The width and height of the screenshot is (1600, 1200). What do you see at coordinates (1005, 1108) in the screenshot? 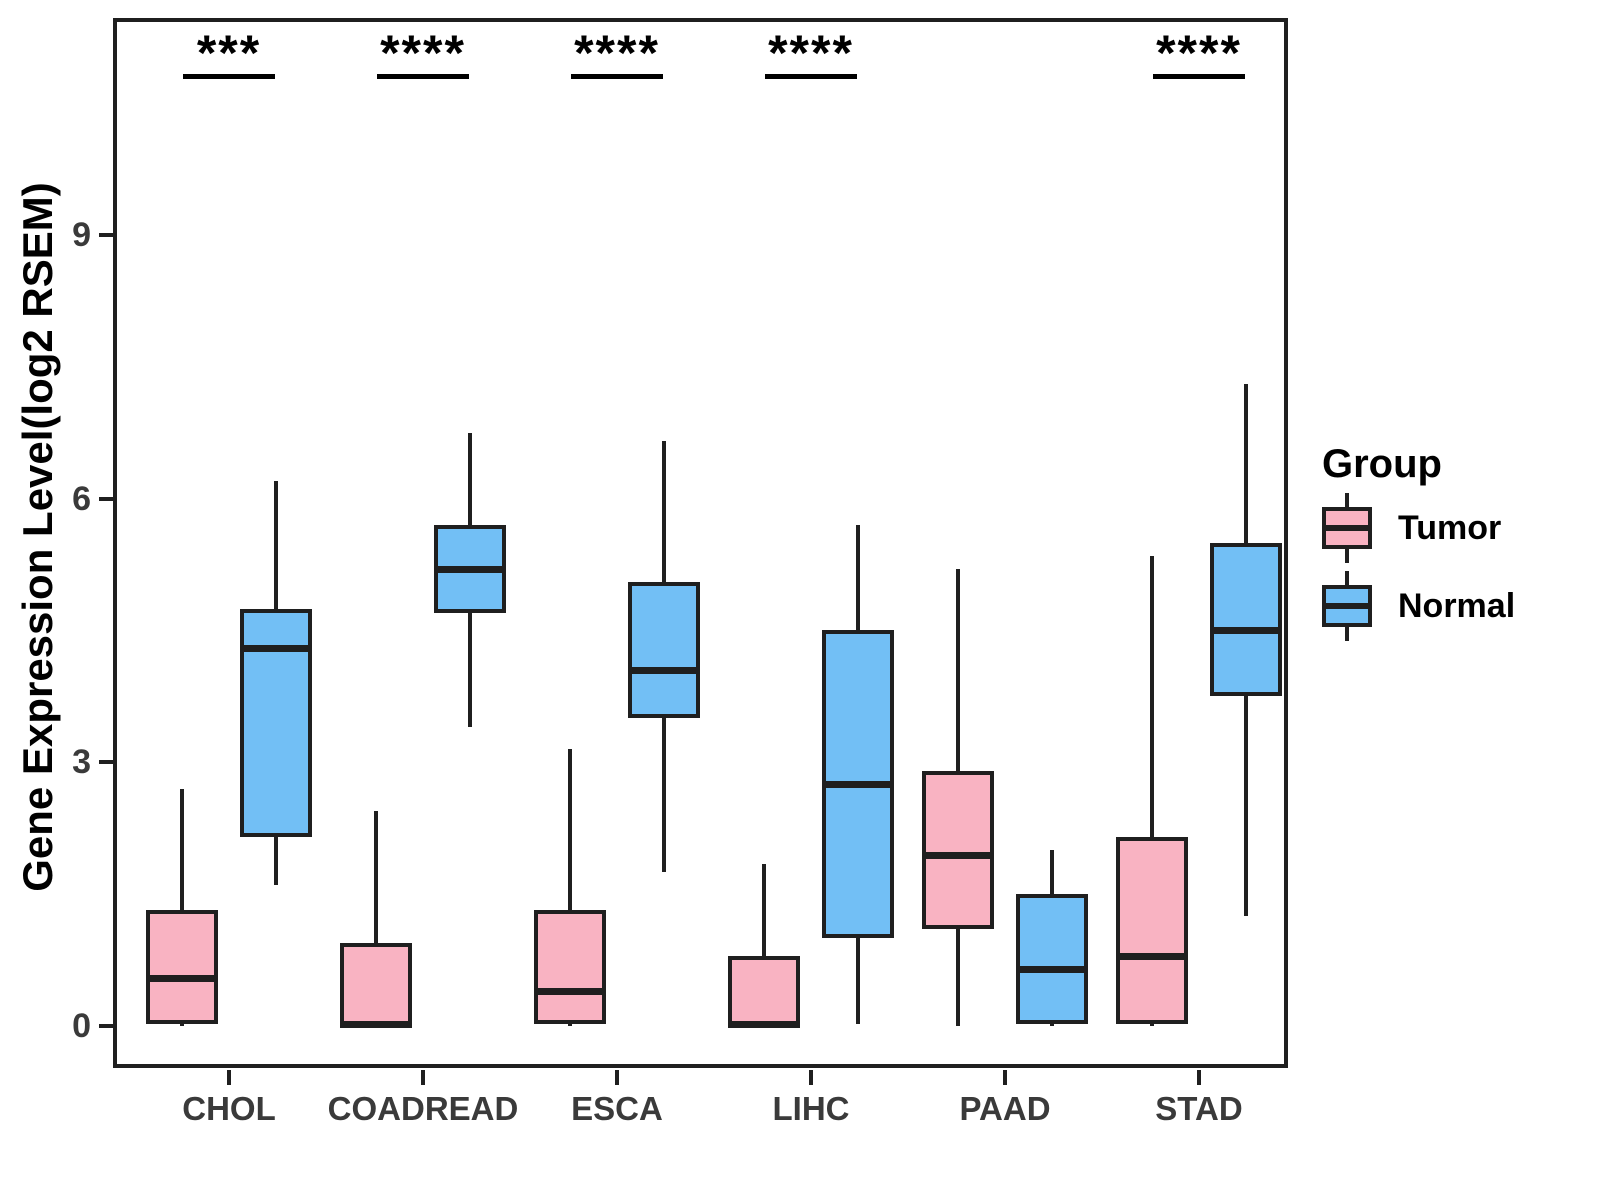
I see `x-axis-label-paad: PAAD` at bounding box center [1005, 1108].